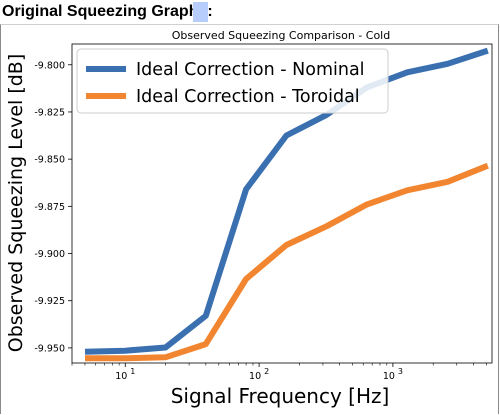 This screenshot has width=500, height=415. Describe the element at coordinates (49, 160) in the screenshot. I see `y-tick-label: -9.850` at that location.